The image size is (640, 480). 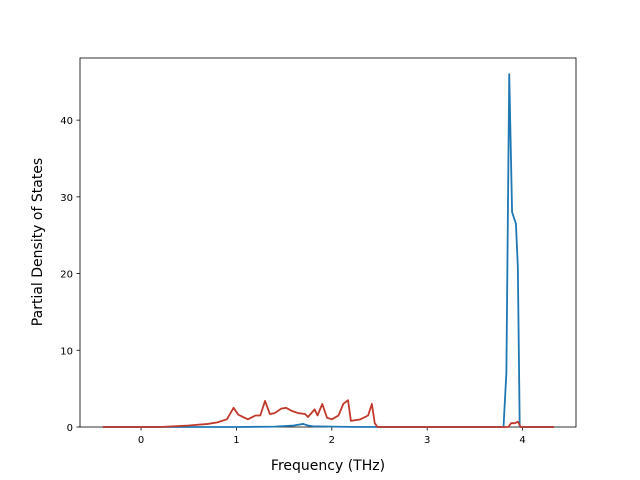 I want to click on y-tick-label: 30, so click(x=66, y=198).